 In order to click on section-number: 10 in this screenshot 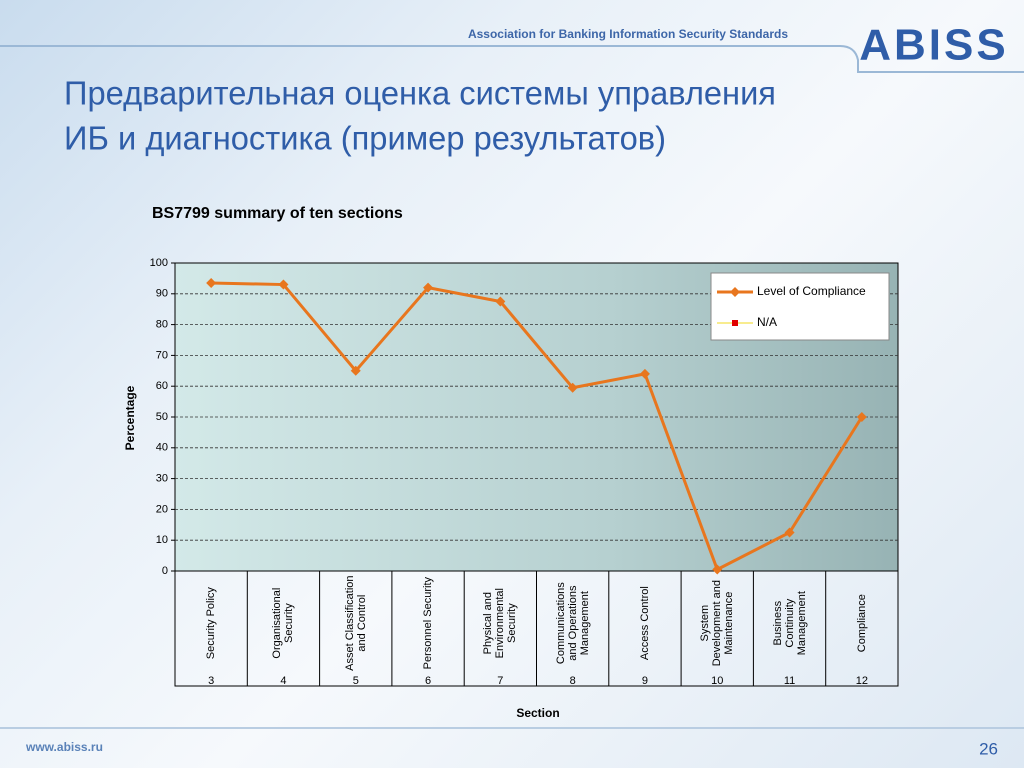, I will do `click(717, 681)`.